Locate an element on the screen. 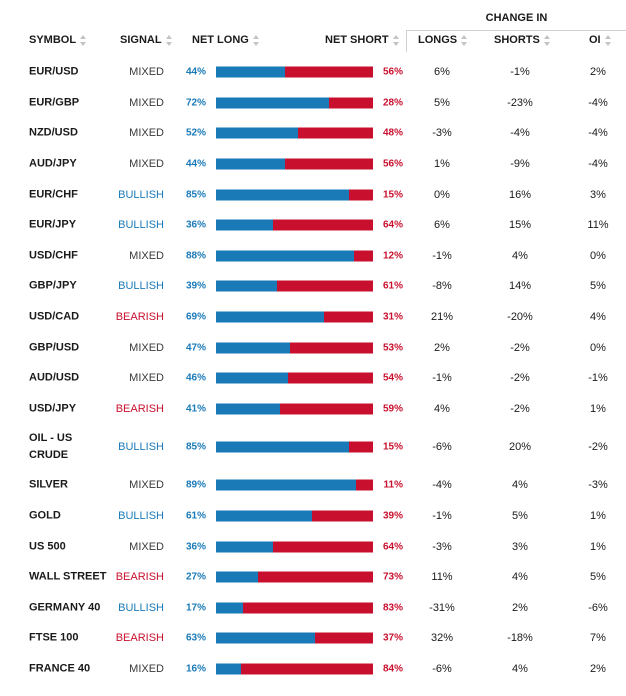 The image size is (626, 696). symbol-link: SILVER is located at coordinates (48, 484).